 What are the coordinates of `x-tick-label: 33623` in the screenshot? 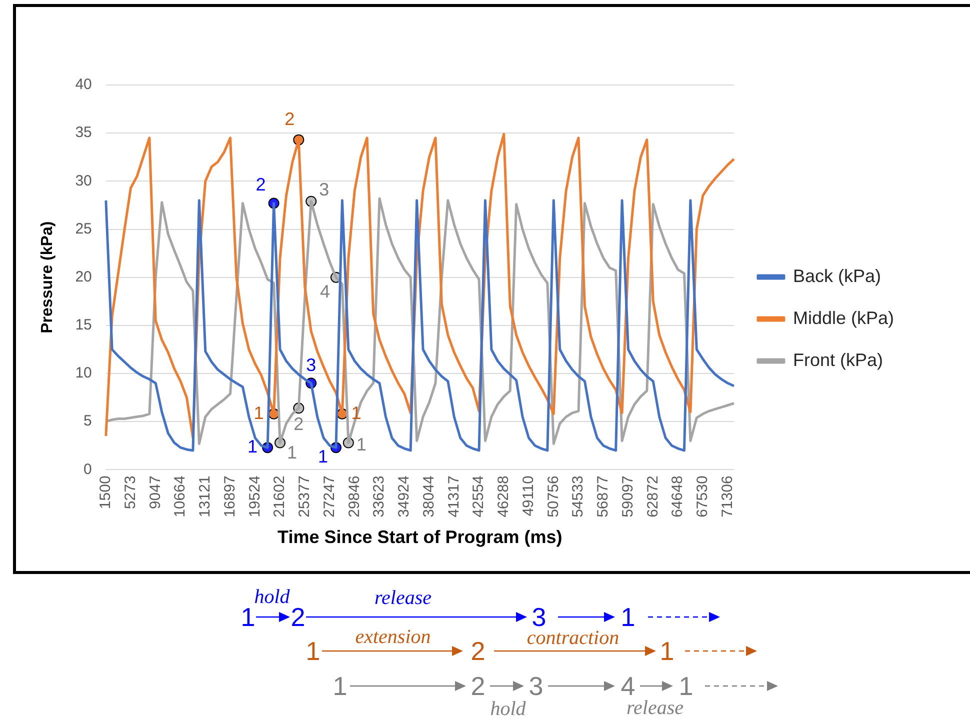 It's located at (379, 497).